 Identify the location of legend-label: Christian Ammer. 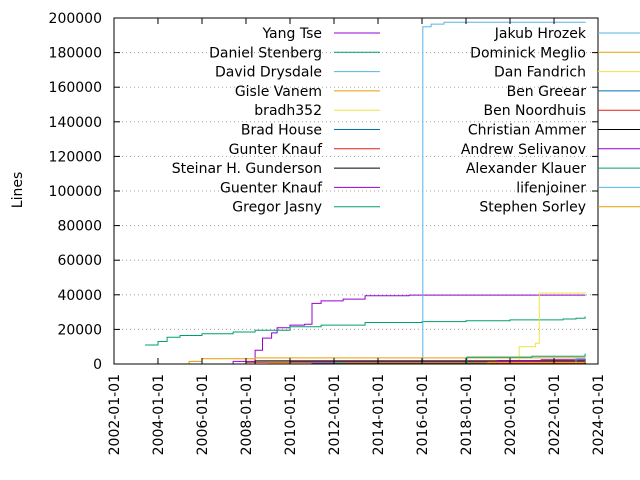
(527, 131).